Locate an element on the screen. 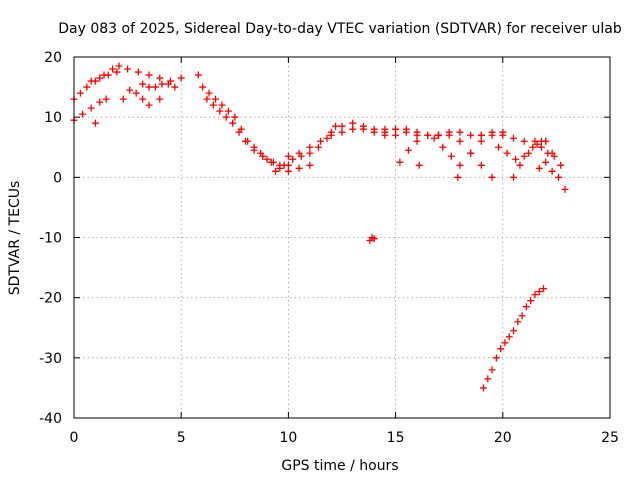 The height and width of the screenshot is (480, 640). y-tick-label: -30 is located at coordinates (50, 359).